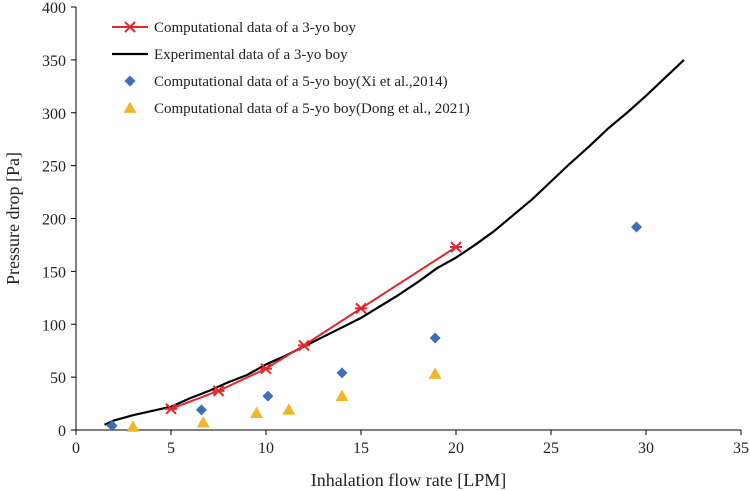 Image resolution: width=750 pixels, height=491 pixels. Describe the element at coordinates (408, 480) in the screenshot. I see `x-axis-label: Inhalation flow rate [LPM]` at that location.